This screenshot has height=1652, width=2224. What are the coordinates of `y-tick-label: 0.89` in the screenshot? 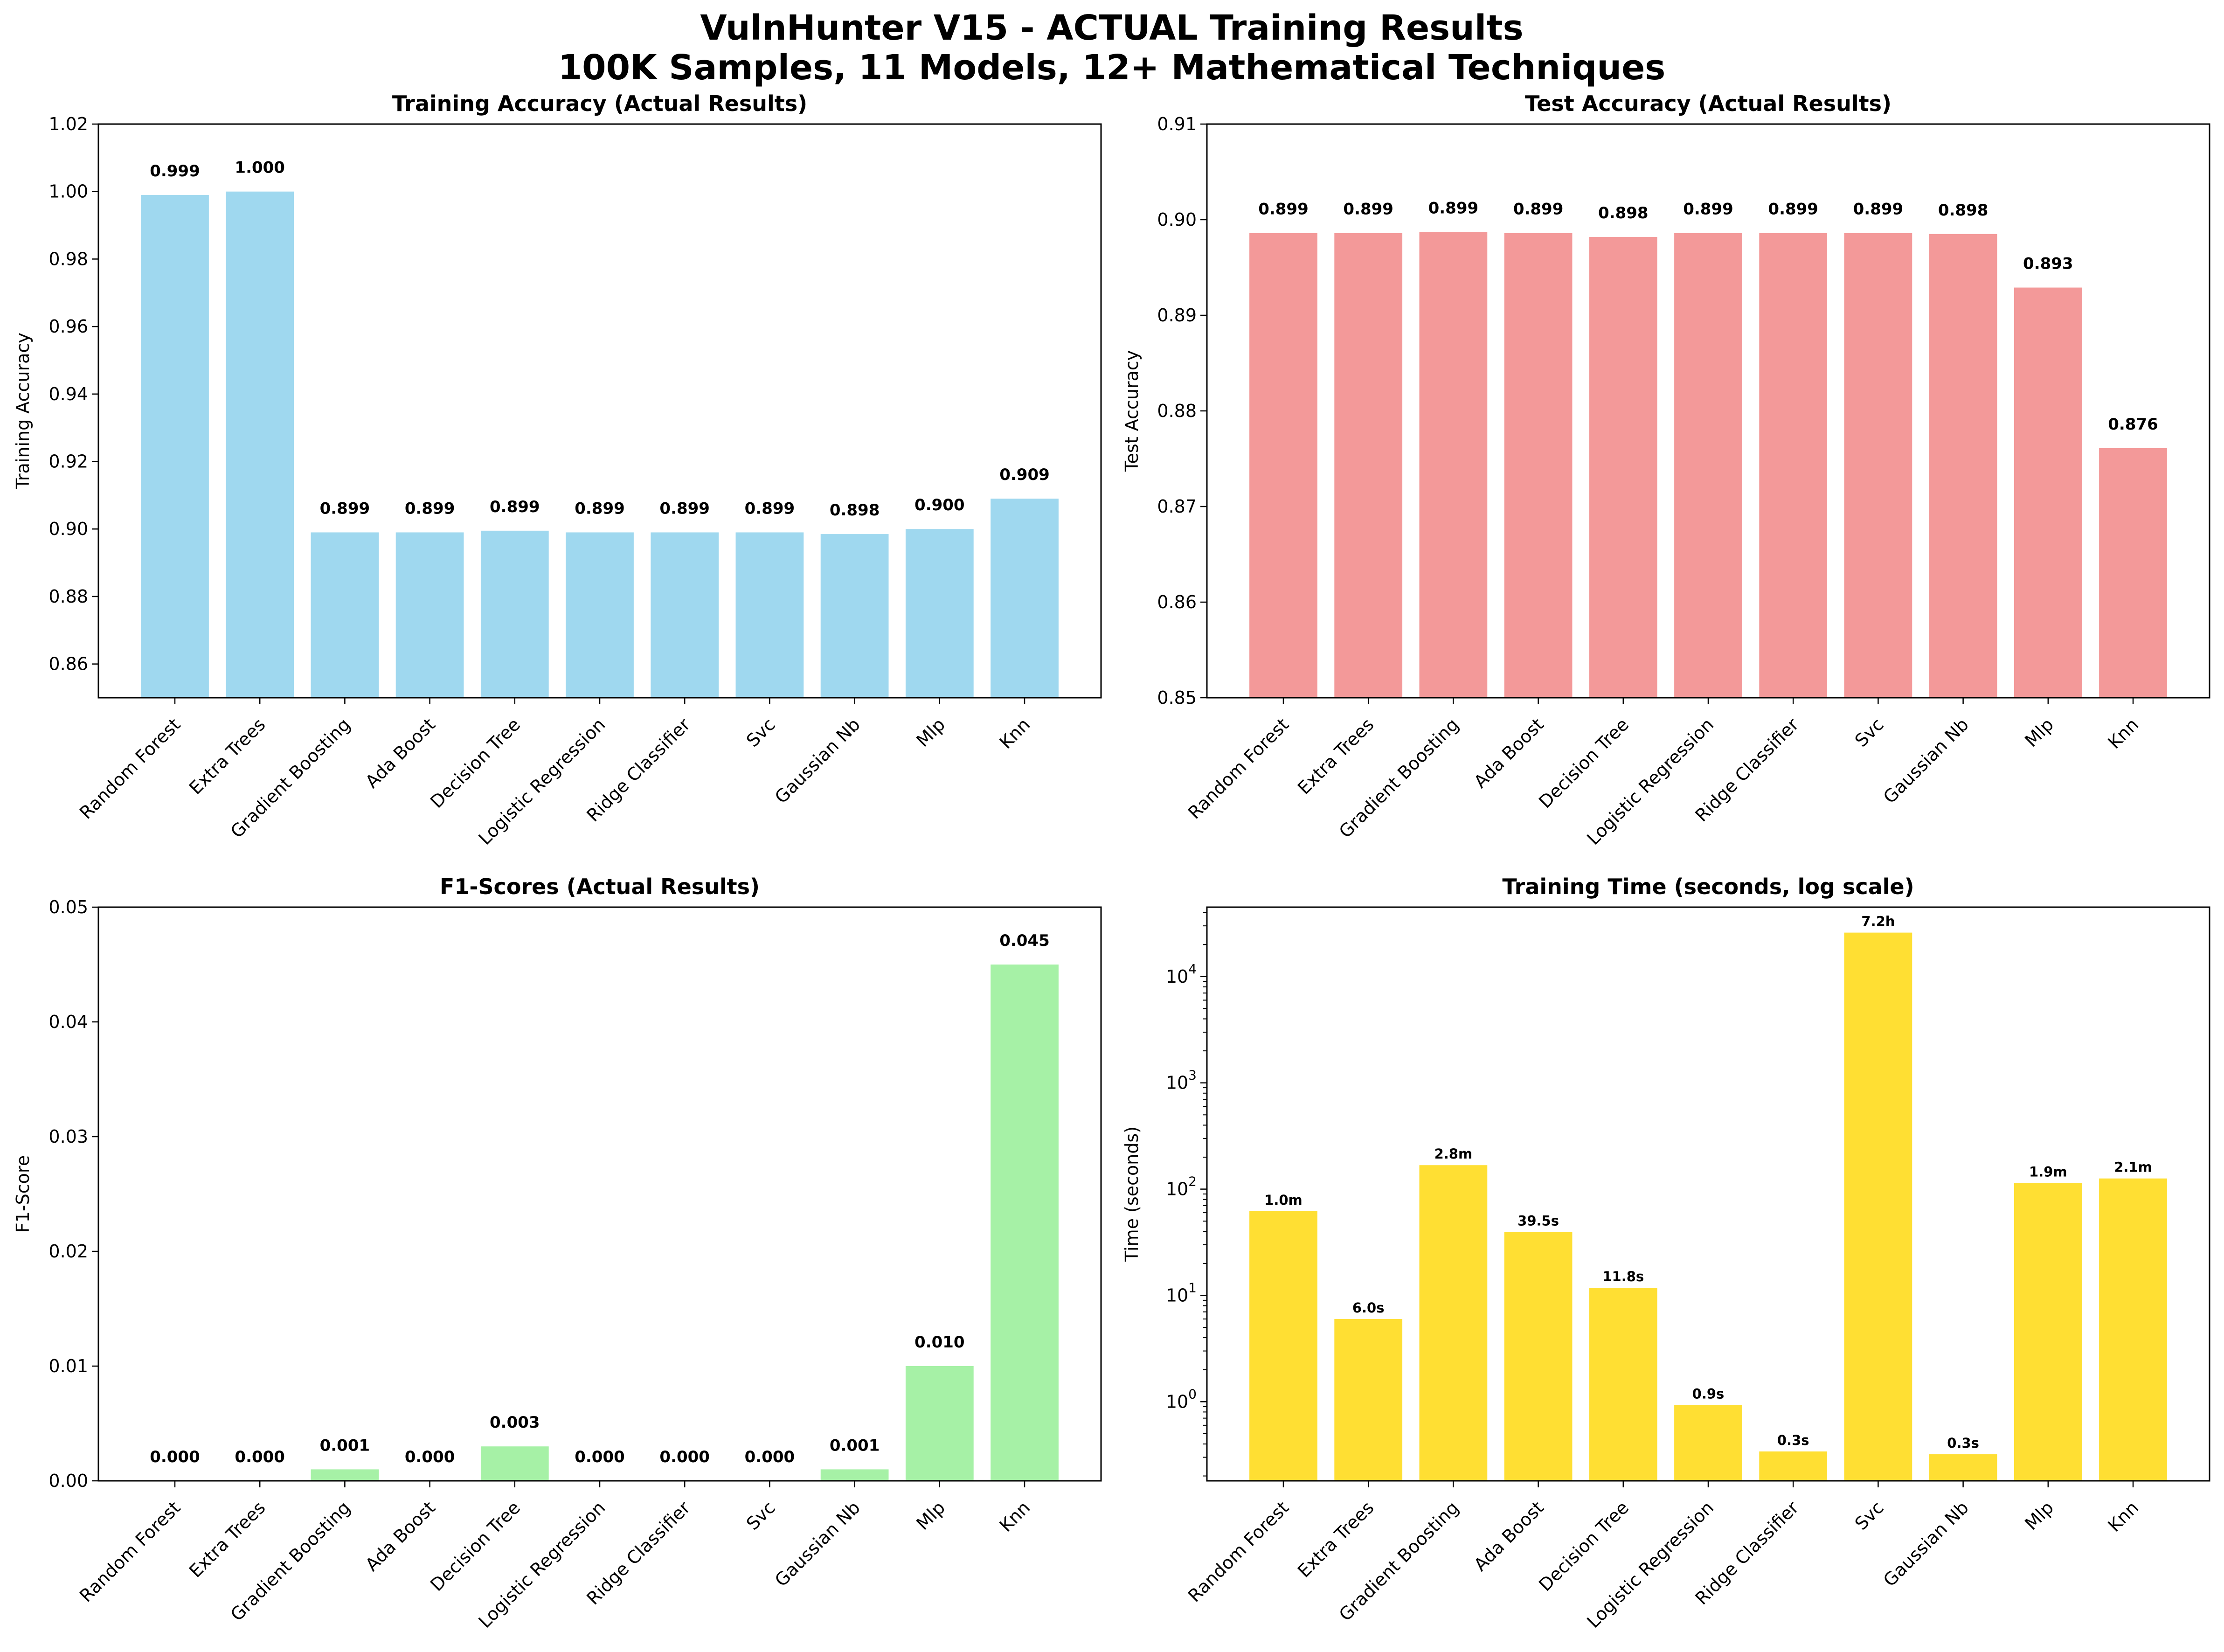 It's located at (1177, 316).